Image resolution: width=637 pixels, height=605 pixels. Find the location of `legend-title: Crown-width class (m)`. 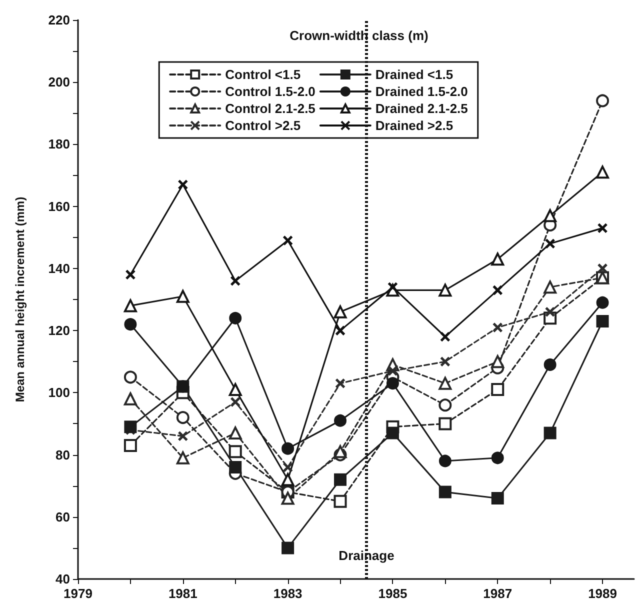

legend-title: Crown-width class (m) is located at coordinates (359, 35).